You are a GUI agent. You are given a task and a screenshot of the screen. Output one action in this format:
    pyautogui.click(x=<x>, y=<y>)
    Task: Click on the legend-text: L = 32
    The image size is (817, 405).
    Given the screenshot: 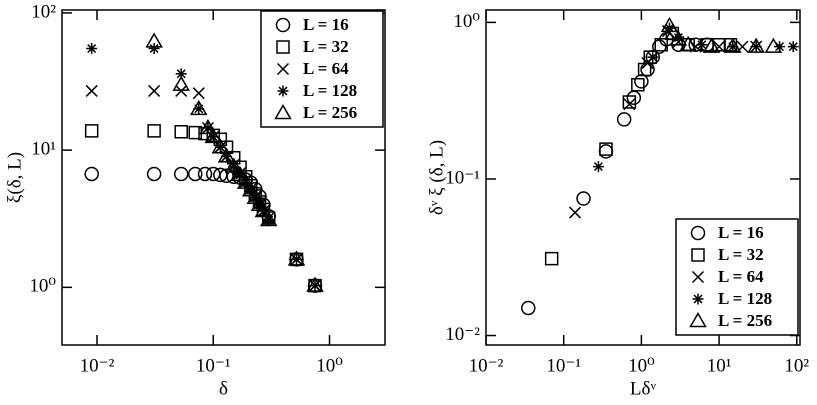 What is the action you would take?
    pyautogui.click(x=741, y=254)
    